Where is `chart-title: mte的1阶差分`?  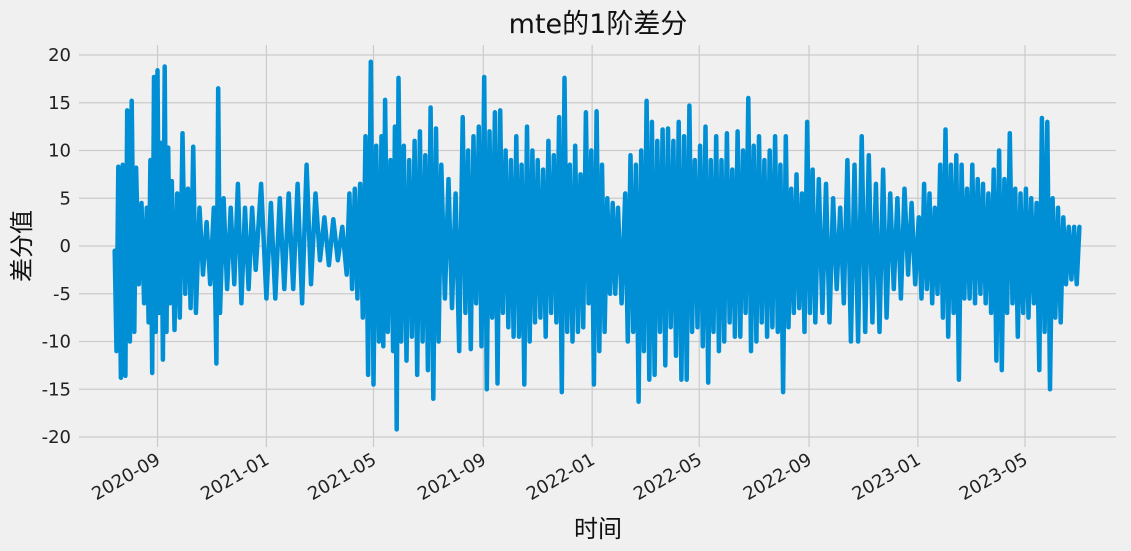
chart-title: mte的1阶差分 is located at coordinates (598, 24).